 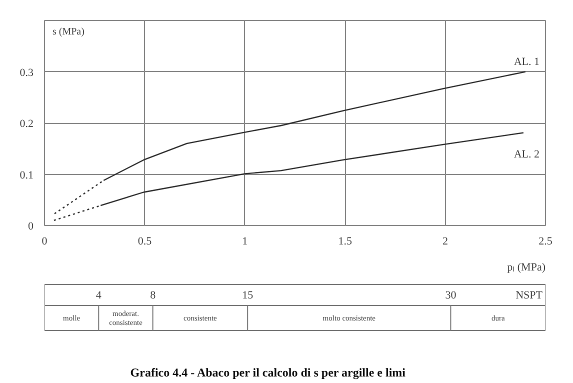 What do you see at coordinates (451, 296) in the screenshot?
I see `x2-tick-label: 30` at bounding box center [451, 296].